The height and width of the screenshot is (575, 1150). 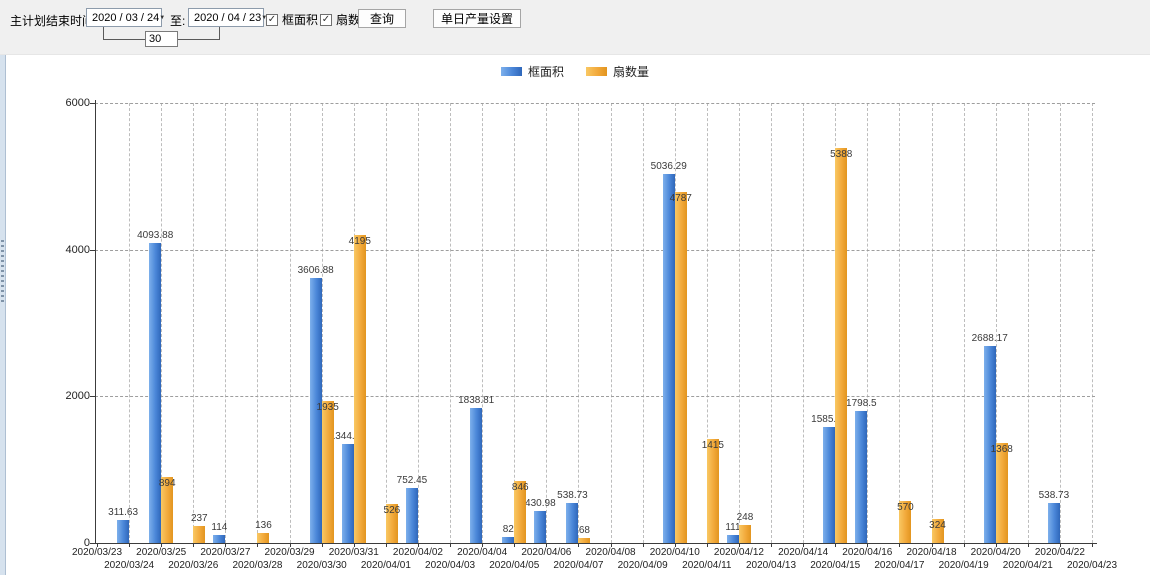 What do you see at coordinates (829, 419) in the screenshot?
I see `bar-value-label: 1585.96` at bounding box center [829, 419].